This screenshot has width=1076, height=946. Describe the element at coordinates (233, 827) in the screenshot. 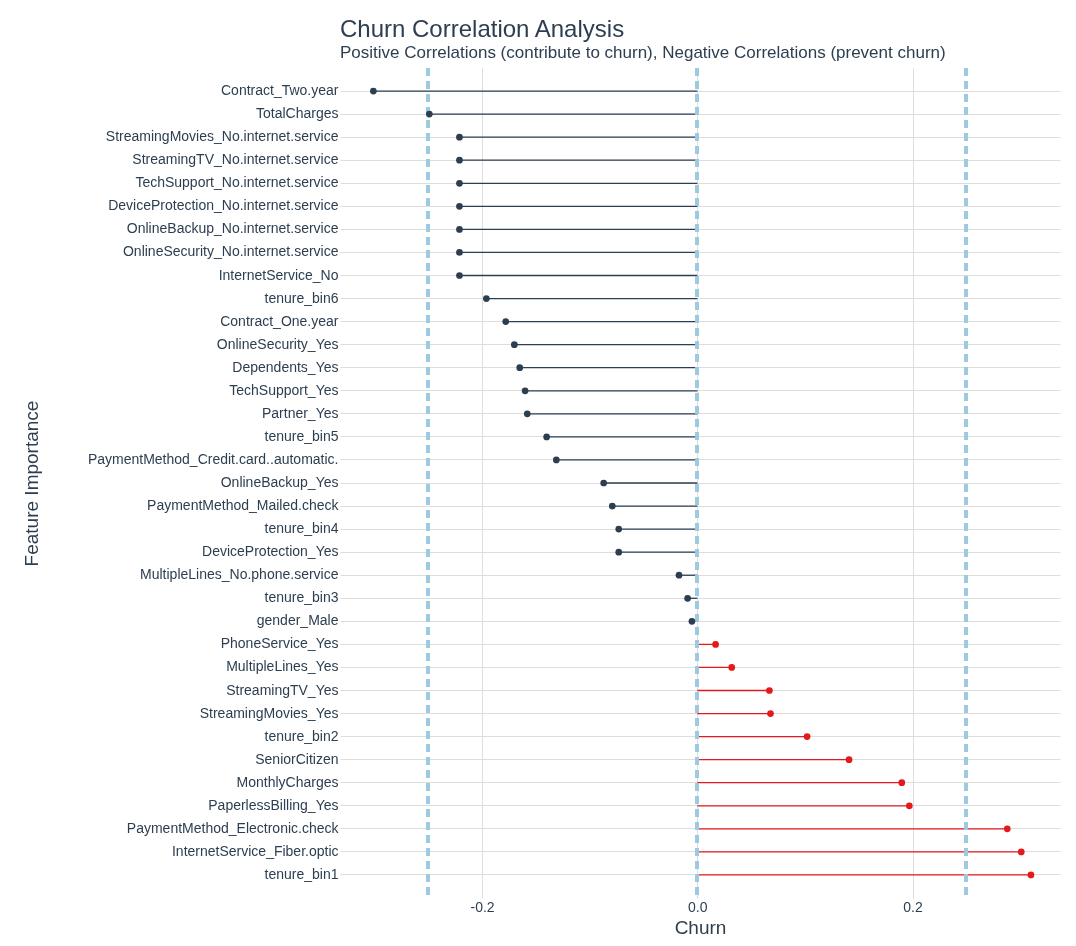

I see `y-tick-label: PaymentMethod_Electronic.check` at that location.